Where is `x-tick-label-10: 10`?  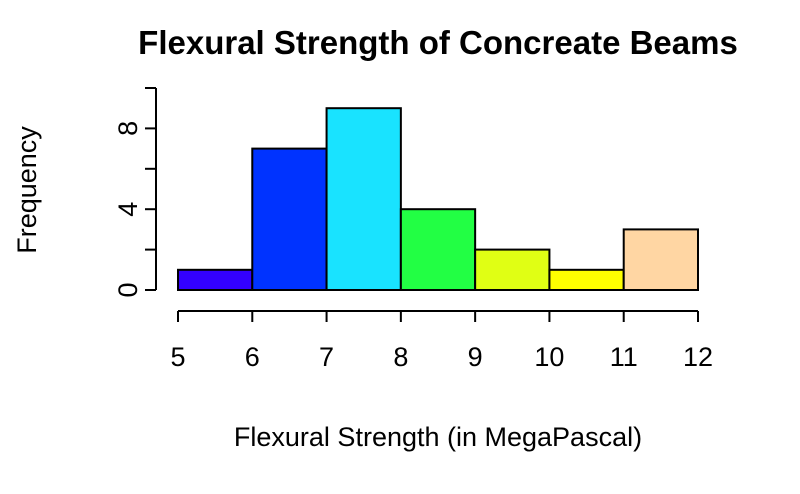 x-tick-label-10: 10 is located at coordinates (549, 357).